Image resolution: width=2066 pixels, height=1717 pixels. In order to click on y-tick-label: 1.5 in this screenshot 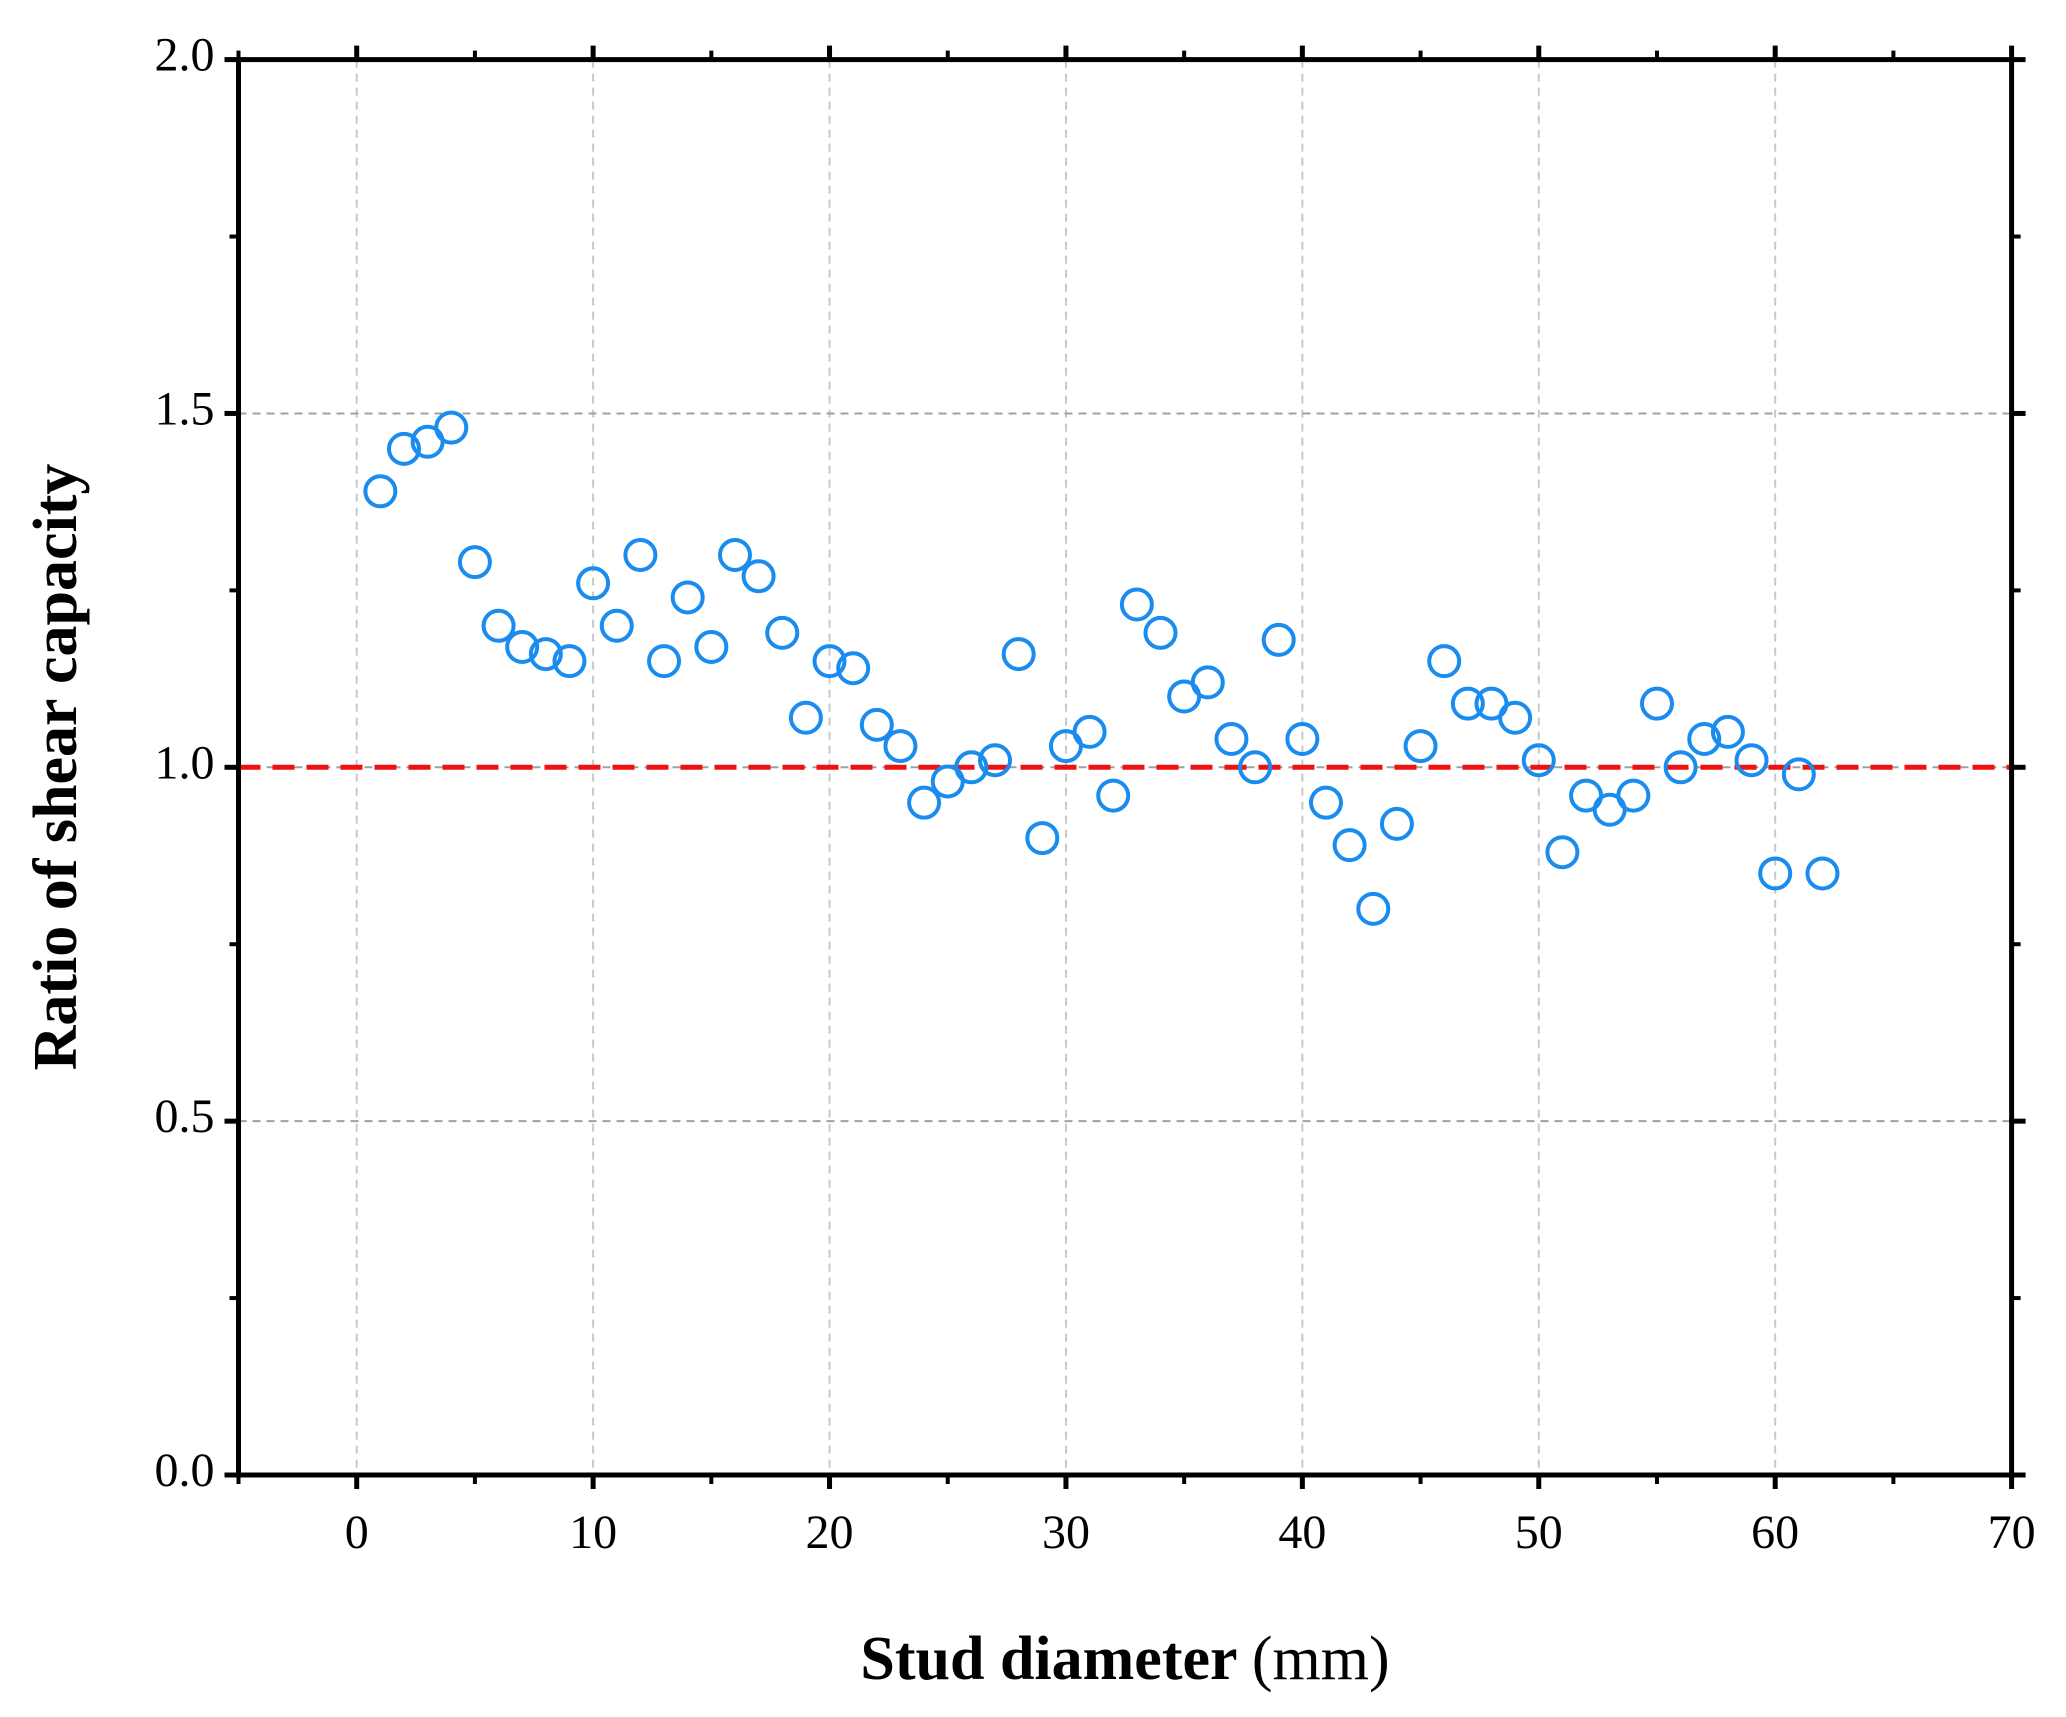, I will do `click(185, 408)`.